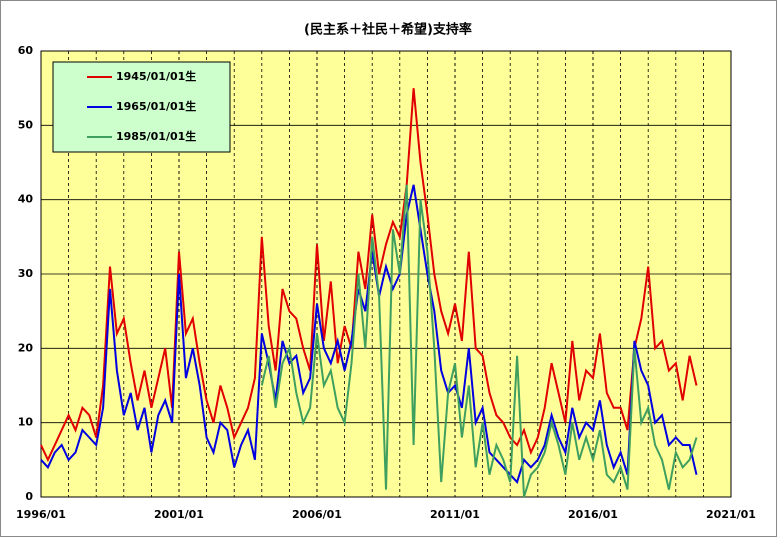  I want to click on chart-title: (民主系＋社民＋希望)支持率, so click(388, 30).